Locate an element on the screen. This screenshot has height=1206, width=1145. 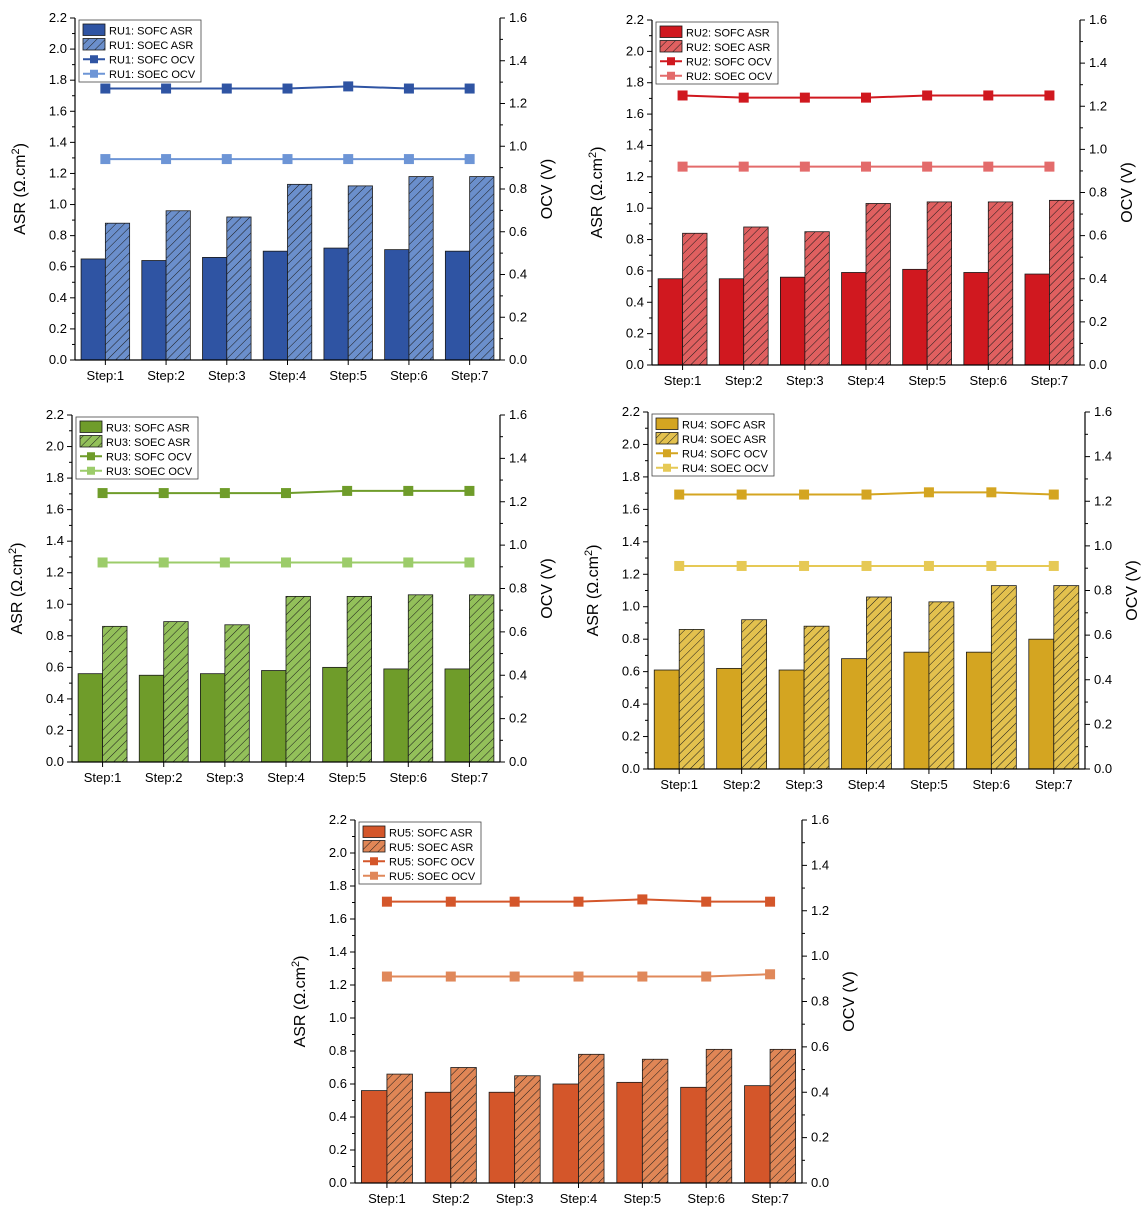
ru4-ytick-label: 2.0 is located at coordinates (631, 443).